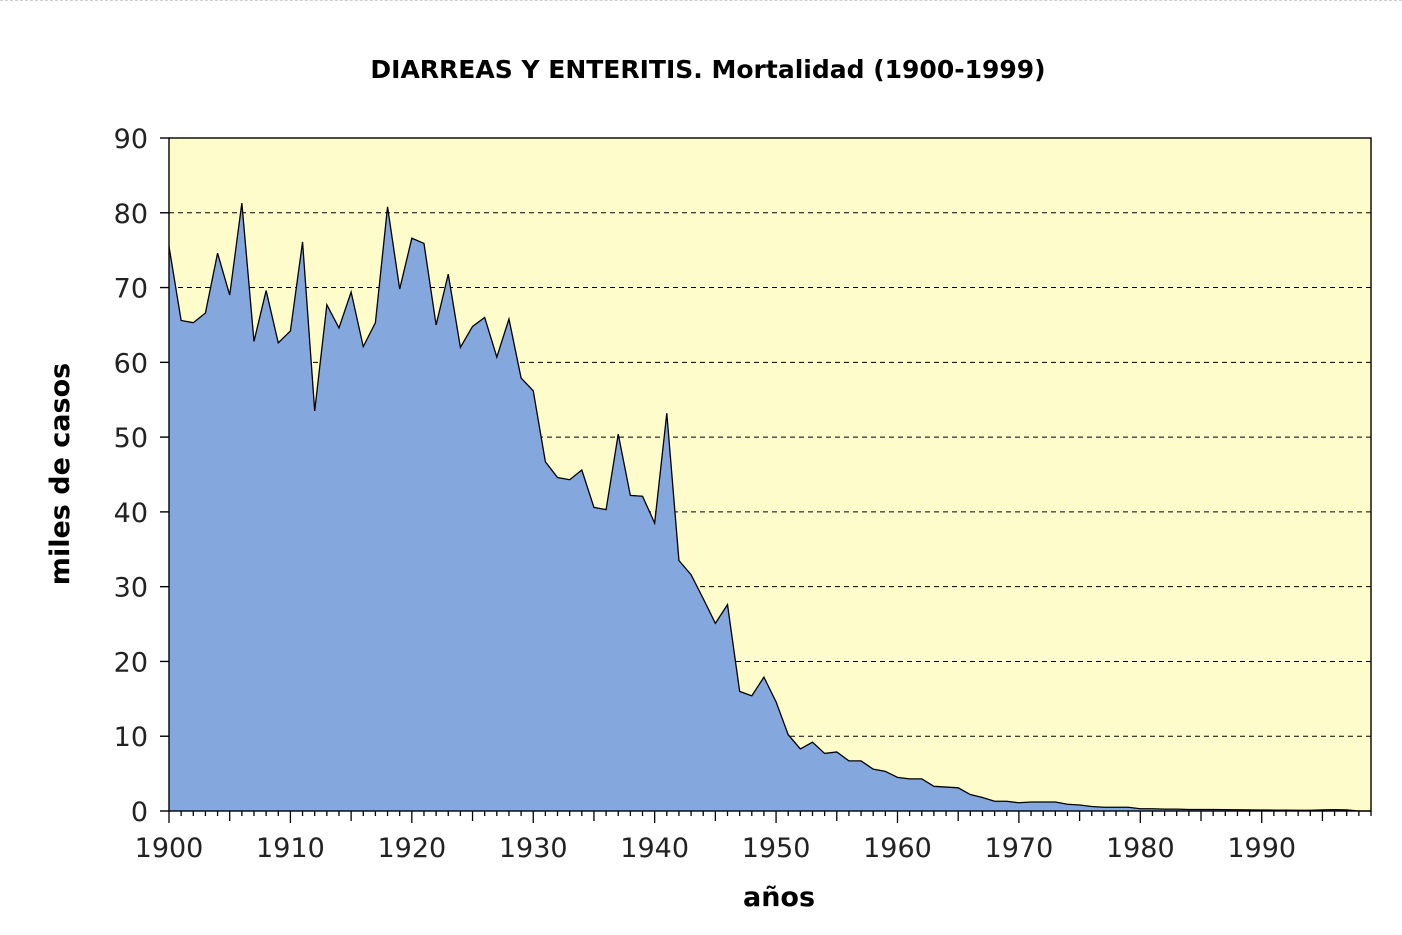  What do you see at coordinates (131, 513) in the screenshot?
I see `y-tick-label-40: 40` at bounding box center [131, 513].